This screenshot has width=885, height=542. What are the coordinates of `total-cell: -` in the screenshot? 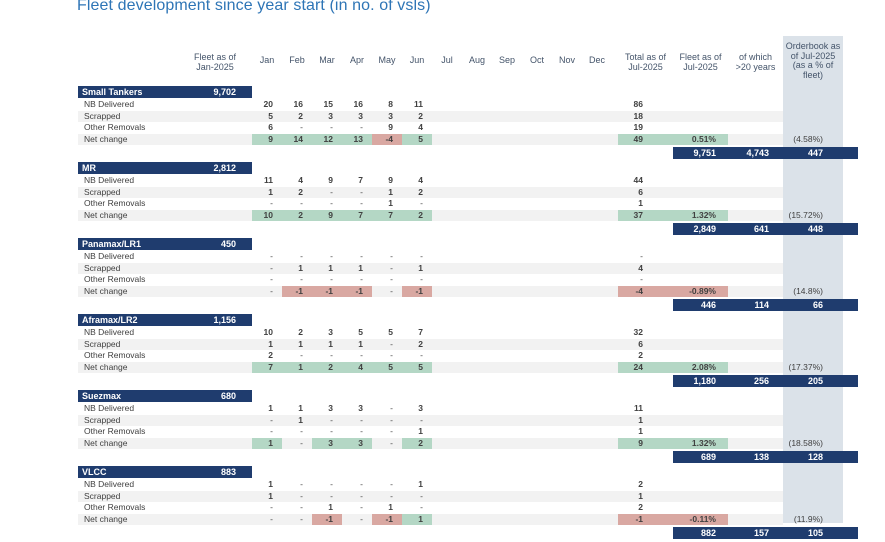 It's located at (641, 279).